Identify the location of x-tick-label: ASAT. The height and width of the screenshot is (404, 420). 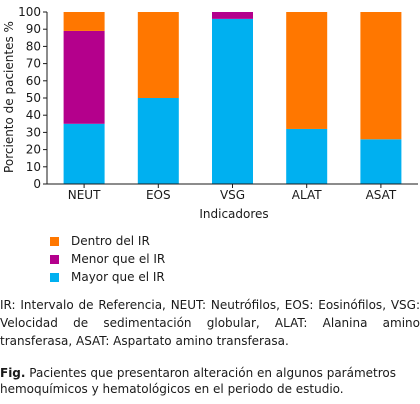
(381, 195).